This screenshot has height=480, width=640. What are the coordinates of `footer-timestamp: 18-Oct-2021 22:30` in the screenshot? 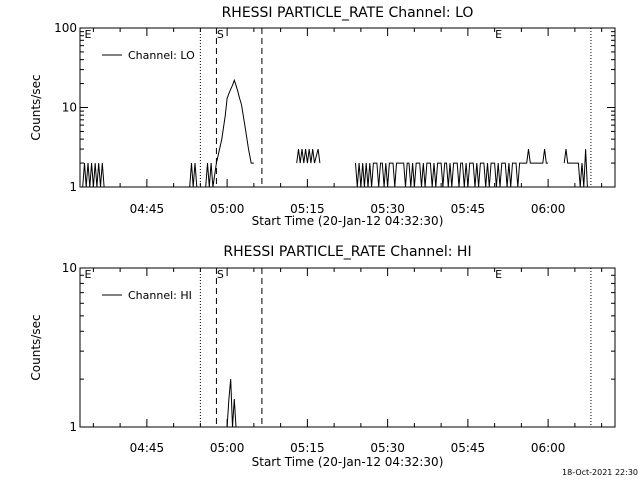 It's located at (600, 472).